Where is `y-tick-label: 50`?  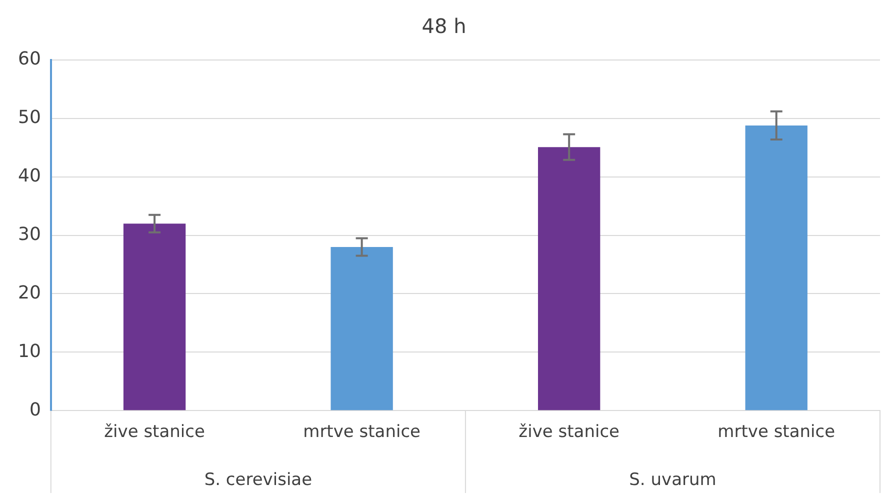 y-tick-label: 50 is located at coordinates (29, 117).